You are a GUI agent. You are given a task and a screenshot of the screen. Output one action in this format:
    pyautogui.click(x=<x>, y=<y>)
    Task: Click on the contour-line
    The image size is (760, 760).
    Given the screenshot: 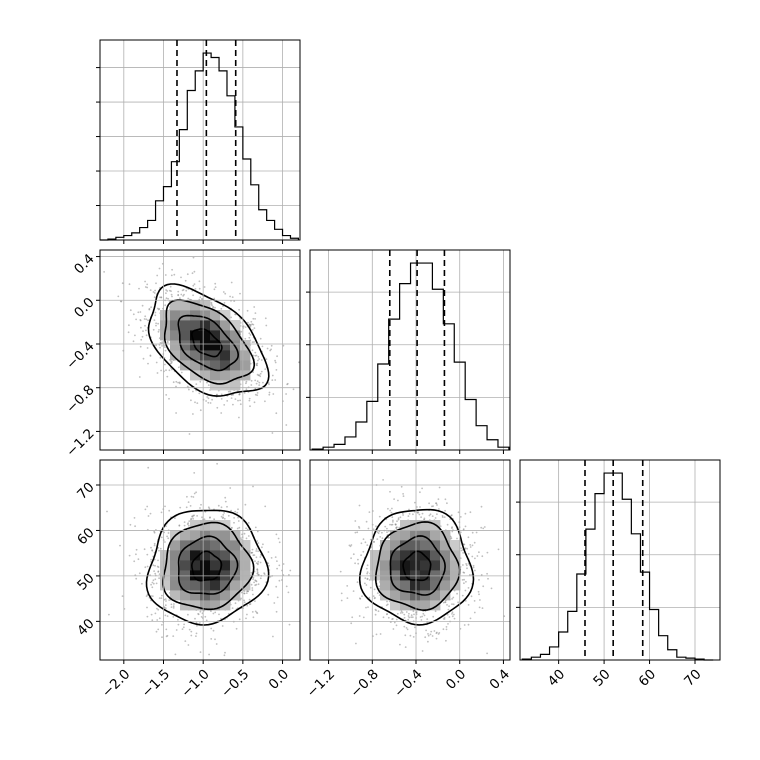 What is the action you would take?
    pyautogui.click(x=208, y=343)
    